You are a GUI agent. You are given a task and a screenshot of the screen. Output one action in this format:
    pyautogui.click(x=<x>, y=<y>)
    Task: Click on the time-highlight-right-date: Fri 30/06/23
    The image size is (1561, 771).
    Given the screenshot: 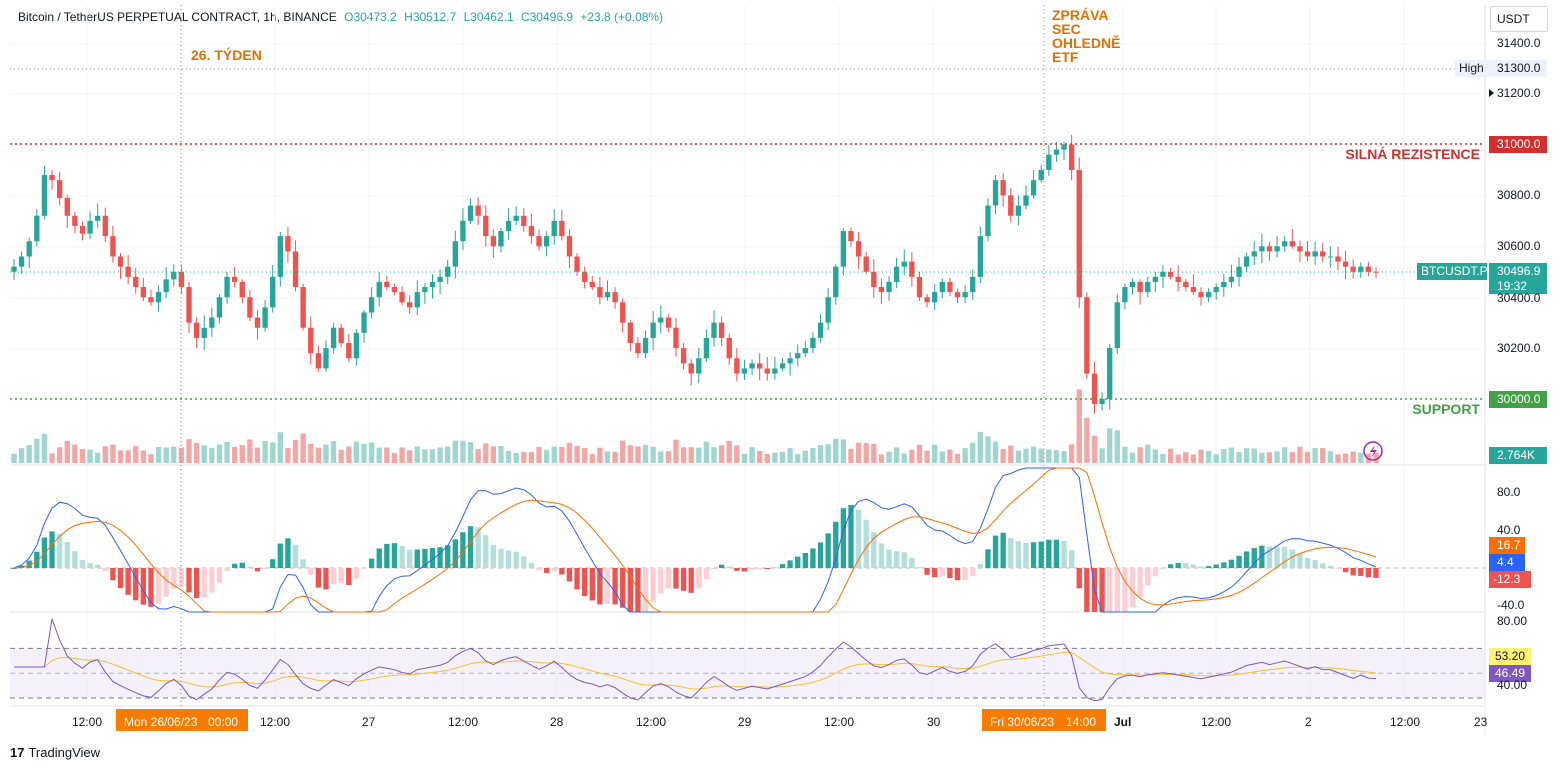 What is the action you would take?
    pyautogui.click(x=1022, y=722)
    